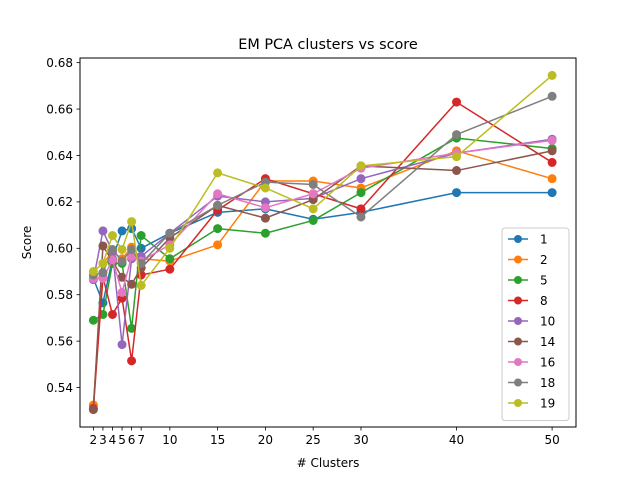 The width and height of the screenshot is (640, 480). What do you see at coordinates (132, 440) in the screenshot?
I see `x-tick-label: 6` at bounding box center [132, 440].